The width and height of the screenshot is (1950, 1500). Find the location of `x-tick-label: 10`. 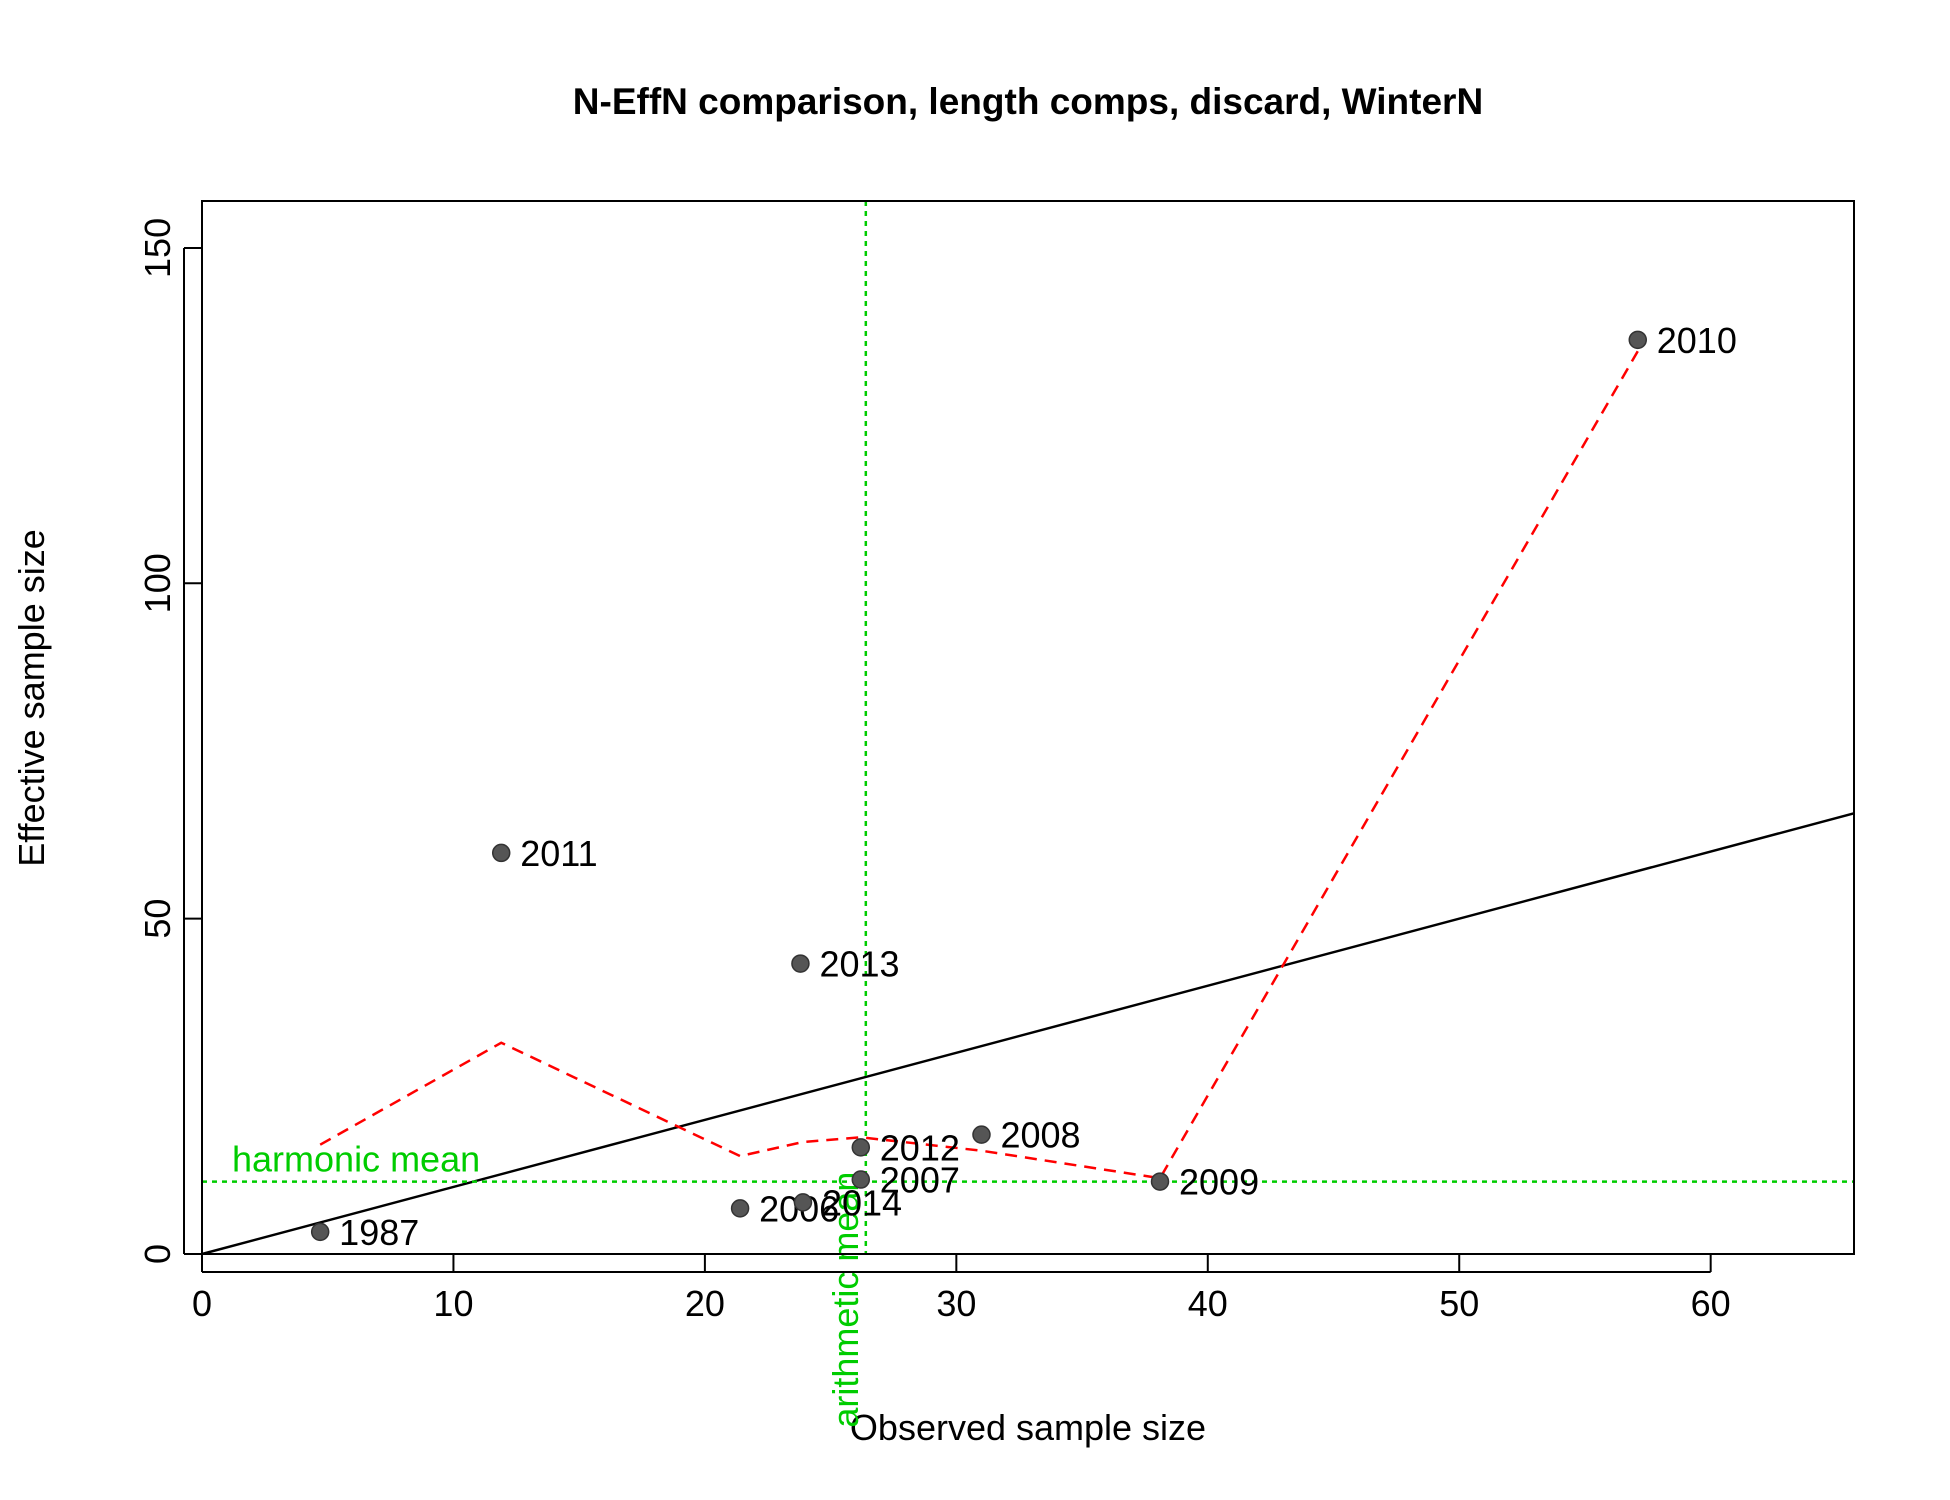

x-tick-label: 10 is located at coordinates (453, 1303).